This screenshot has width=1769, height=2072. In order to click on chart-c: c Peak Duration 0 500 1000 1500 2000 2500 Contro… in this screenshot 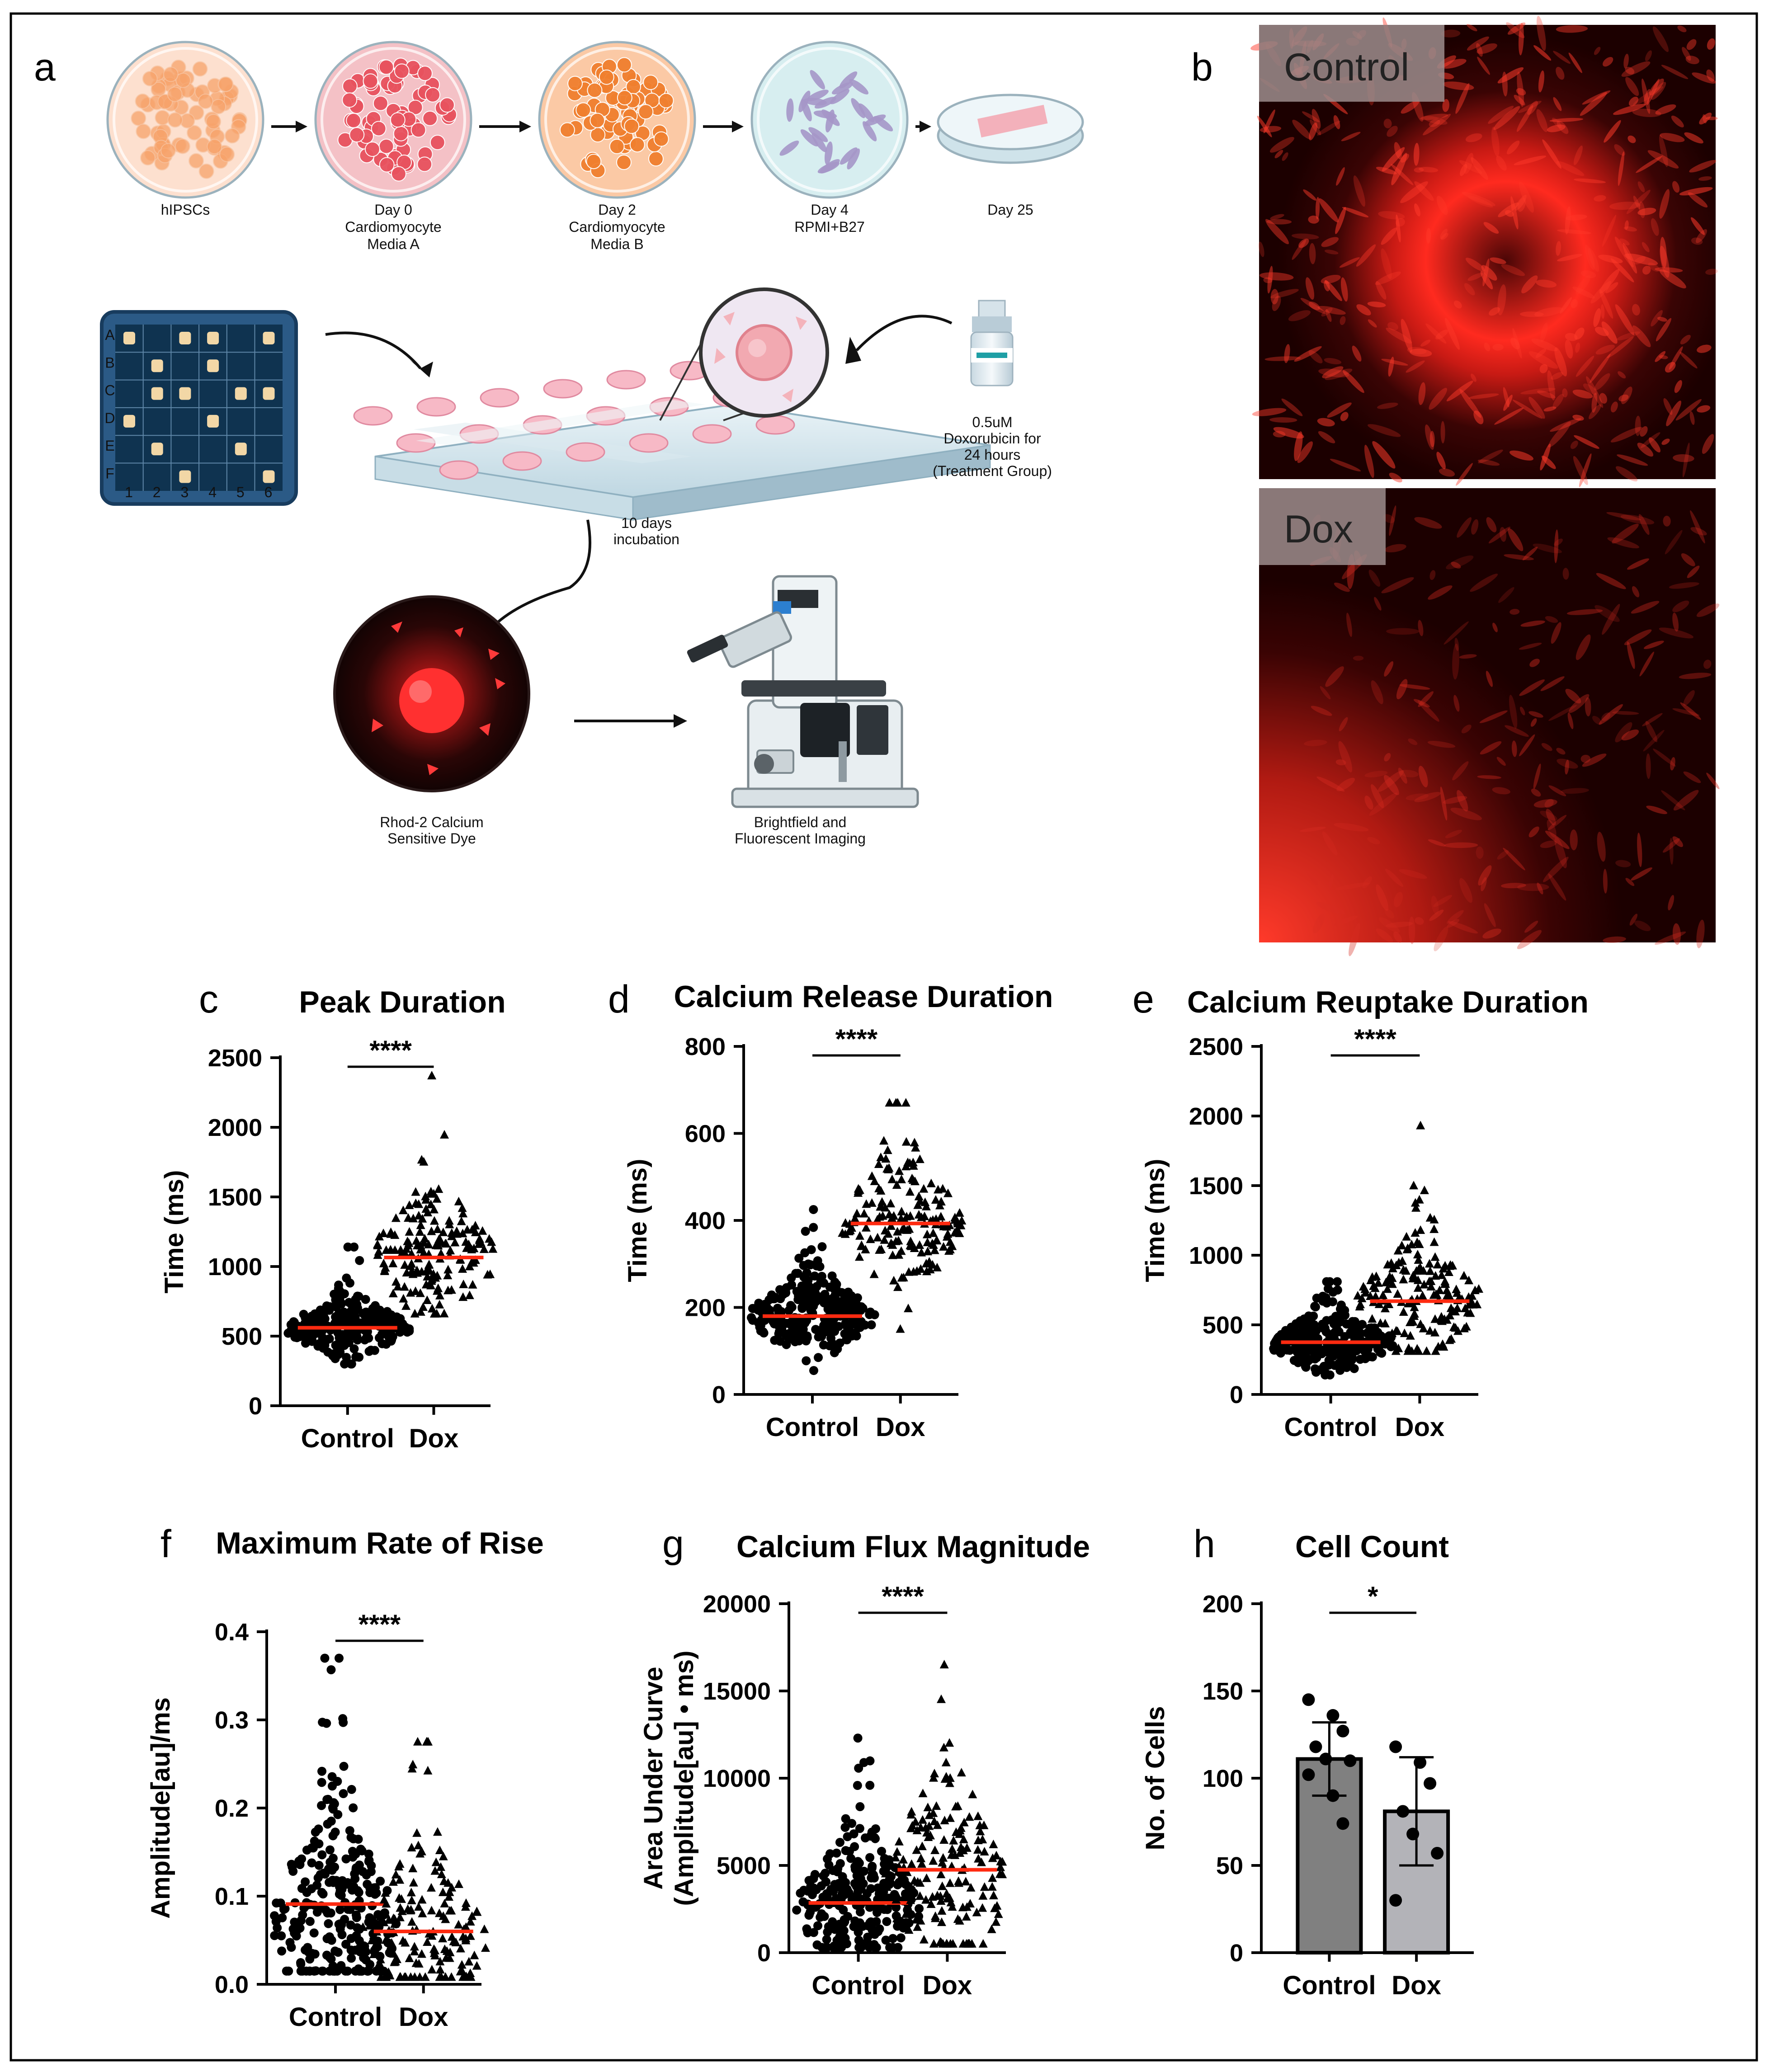, I will do `click(333, 1215)`.